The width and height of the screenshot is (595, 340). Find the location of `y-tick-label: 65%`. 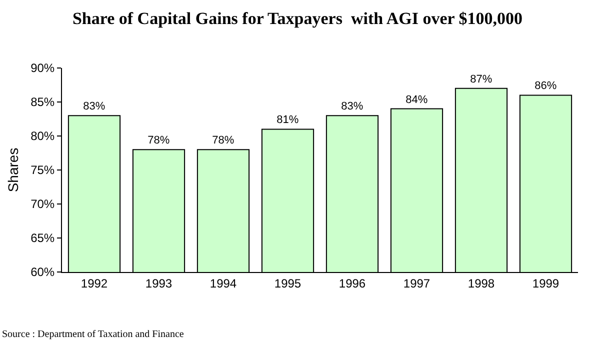

y-tick-label: 65% is located at coordinates (42, 238).